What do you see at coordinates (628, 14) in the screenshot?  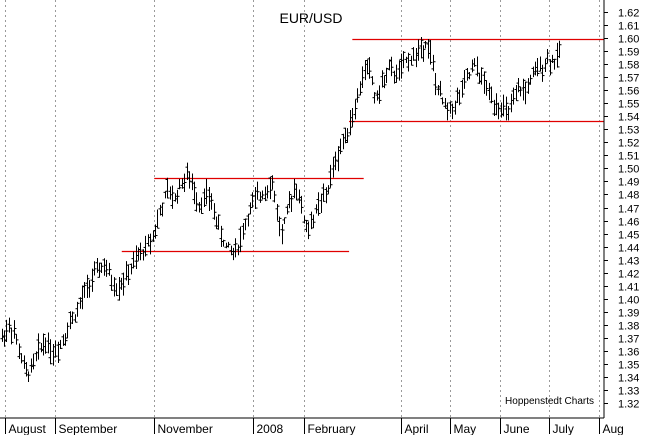 I see `y-tick-label-0: 1.62` at bounding box center [628, 14].